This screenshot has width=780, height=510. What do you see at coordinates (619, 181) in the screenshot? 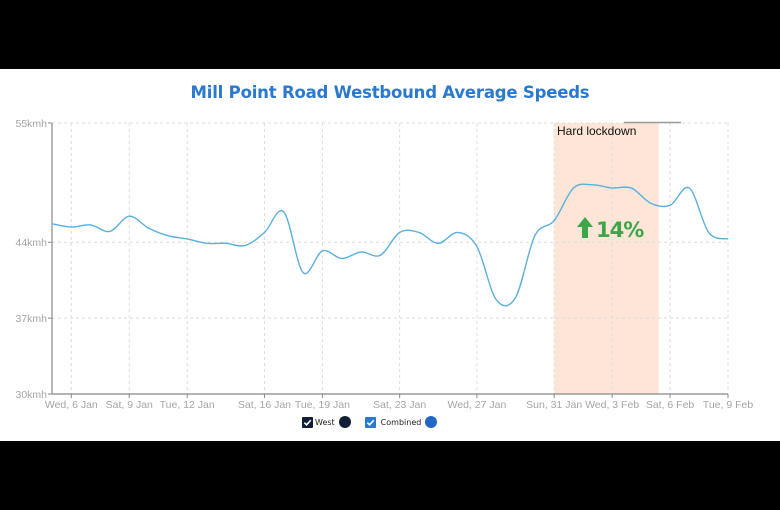
I see `lockdown-annotation: Hard lockdown 14%` at bounding box center [619, 181].